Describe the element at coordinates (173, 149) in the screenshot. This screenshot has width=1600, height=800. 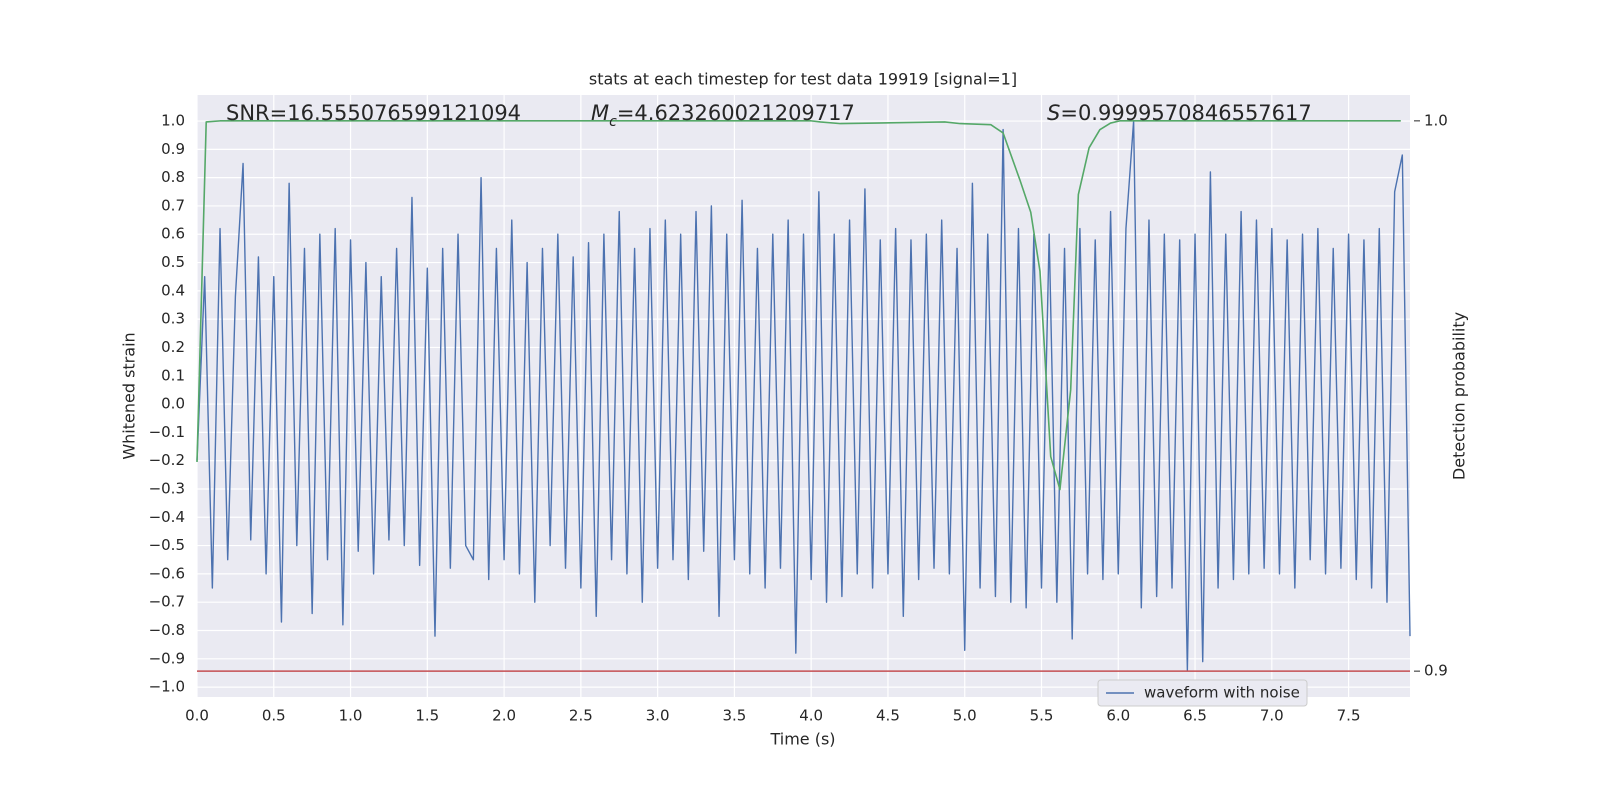
I see `y-tick-label: 0.9` at that location.